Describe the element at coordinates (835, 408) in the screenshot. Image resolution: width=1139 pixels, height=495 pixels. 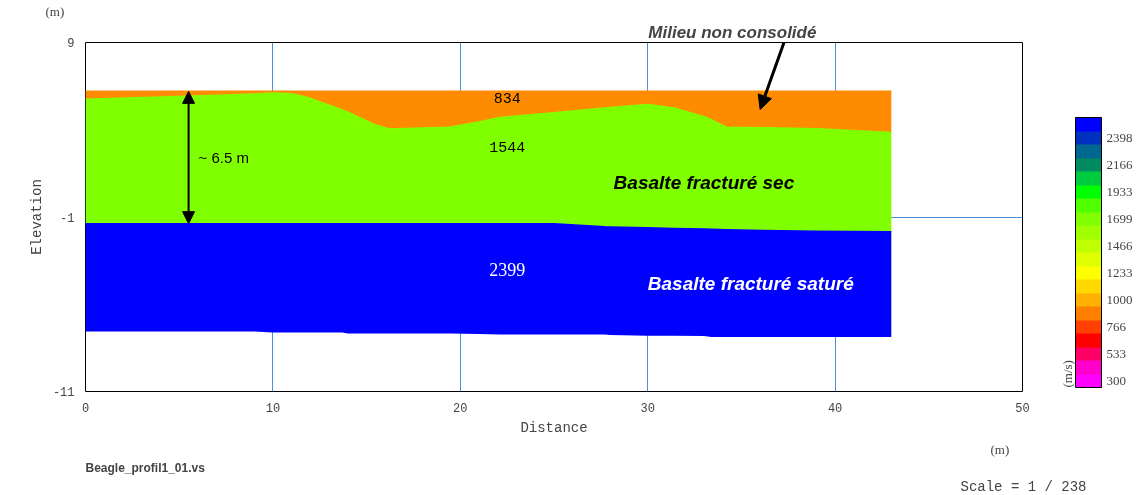
I see `x-tick-label: 40` at that location.